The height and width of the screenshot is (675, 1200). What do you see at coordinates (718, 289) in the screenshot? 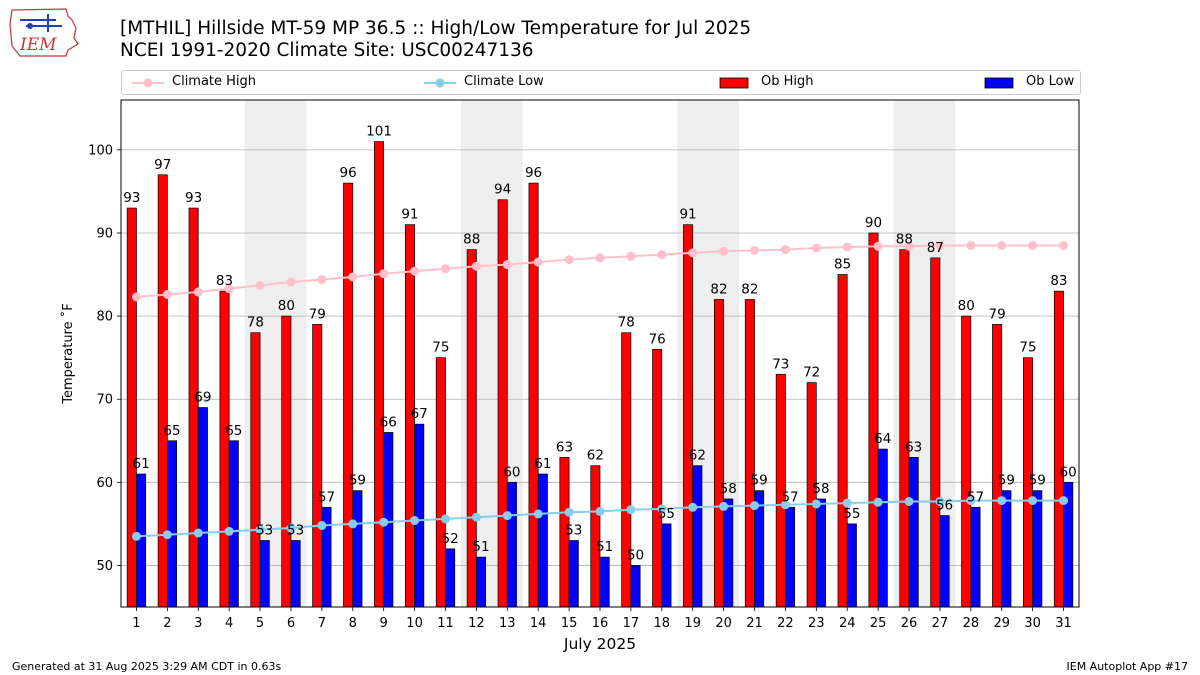
I see `ob-high-label-20: 82` at bounding box center [718, 289].